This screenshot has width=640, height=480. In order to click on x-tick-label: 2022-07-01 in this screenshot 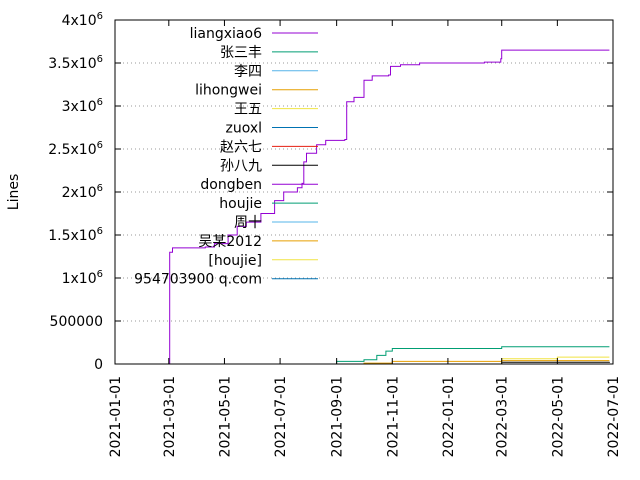, I will do `click(614, 416)`.